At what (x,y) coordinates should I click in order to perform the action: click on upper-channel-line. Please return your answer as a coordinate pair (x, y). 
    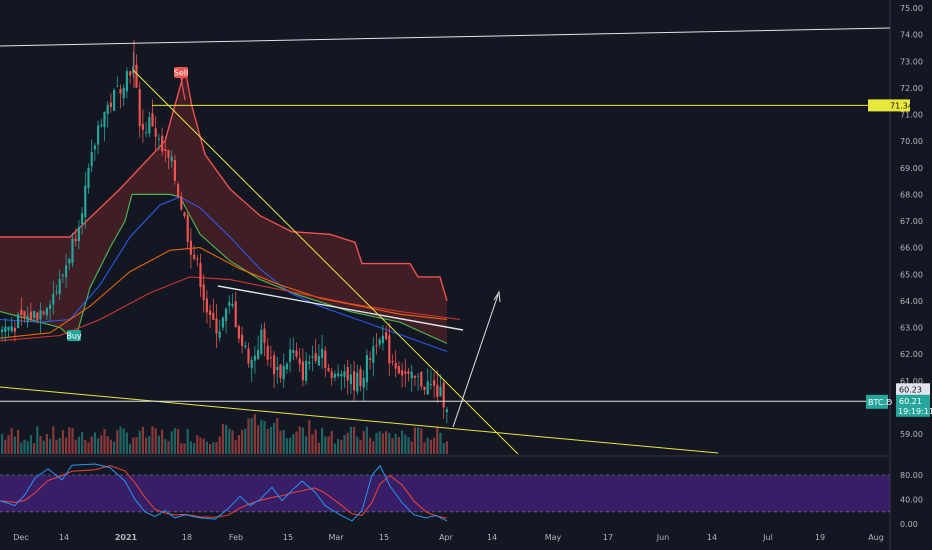
    Looking at the image, I should click on (445, 37).